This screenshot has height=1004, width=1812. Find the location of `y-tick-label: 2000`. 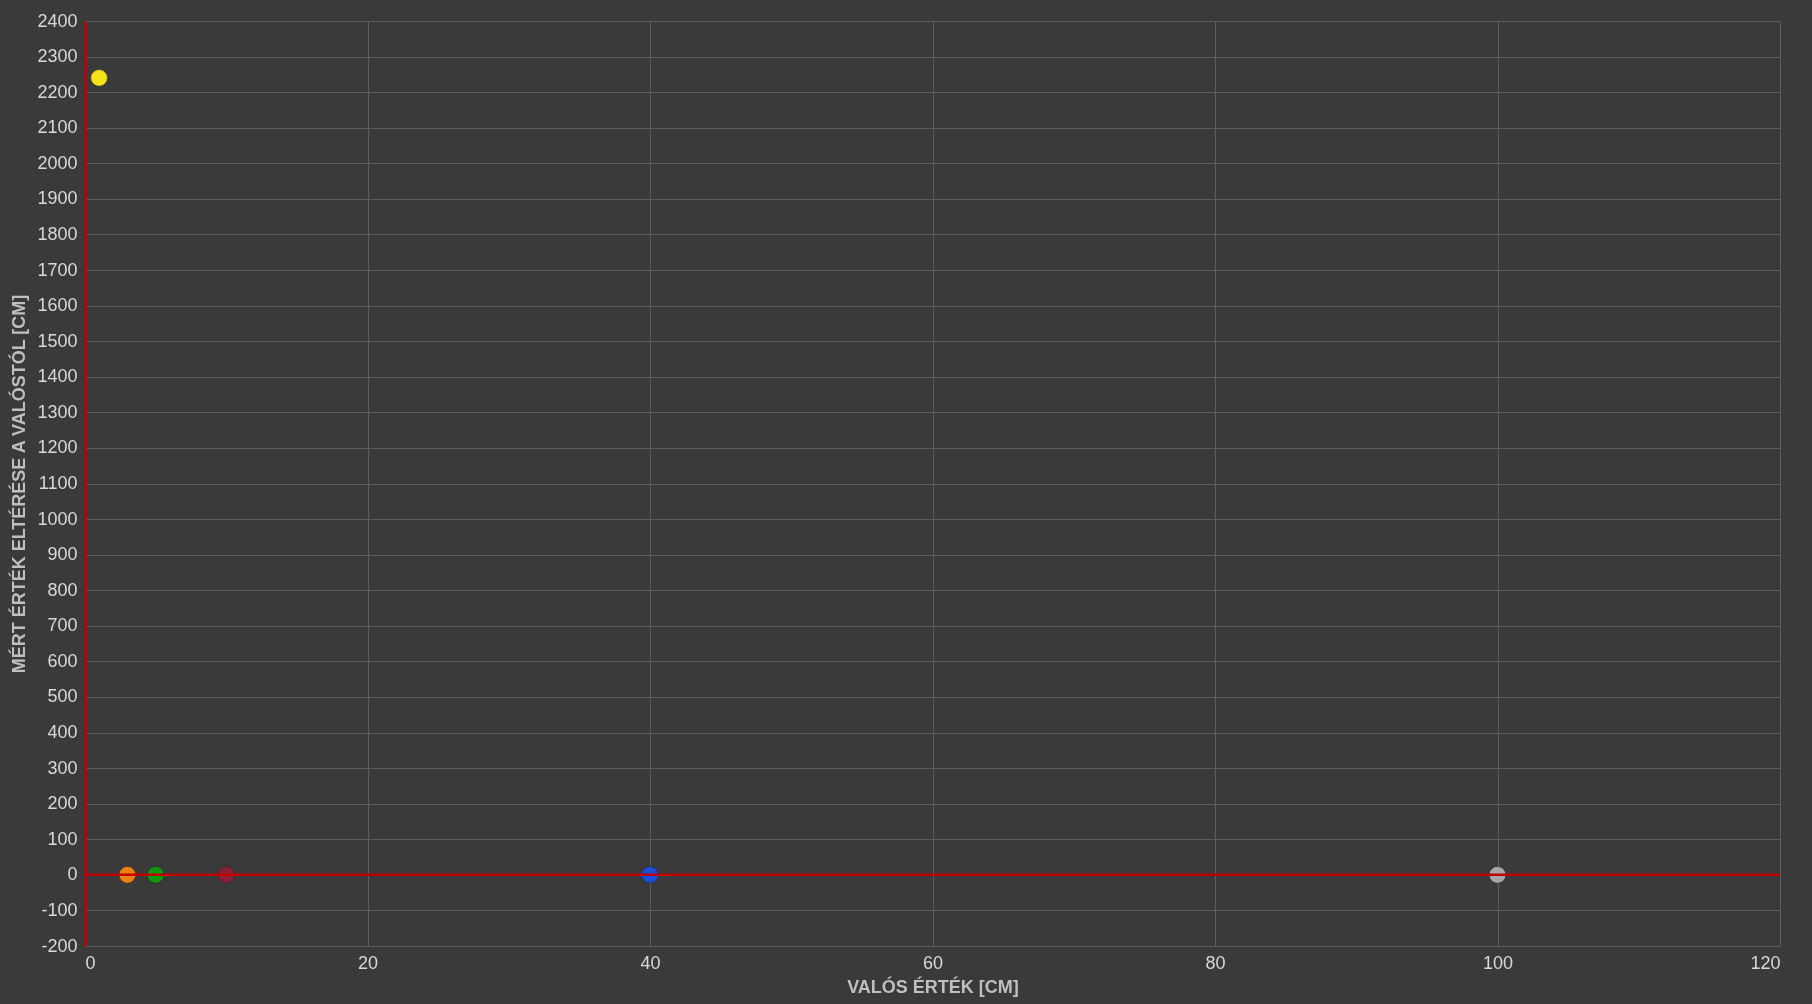

y-tick-label: 2000 is located at coordinates (57, 162).